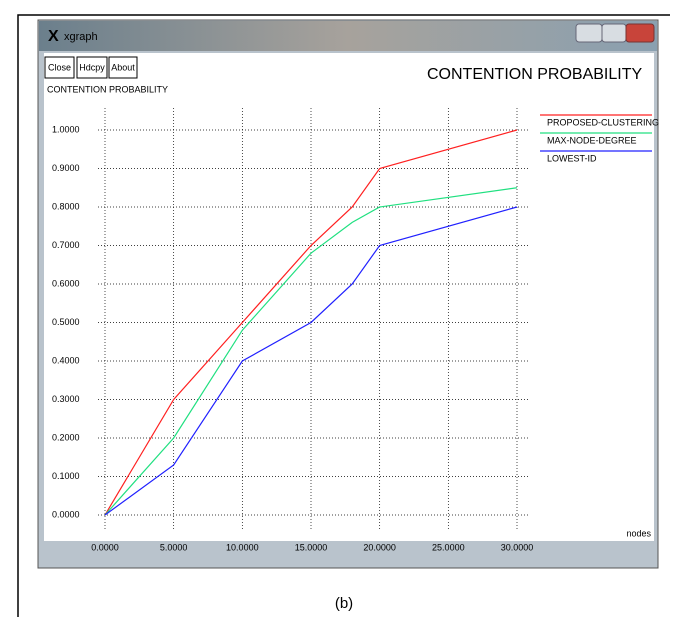 The height and width of the screenshot is (622, 688). What do you see at coordinates (53, 36) in the screenshot?
I see `app-icon: X` at bounding box center [53, 36].